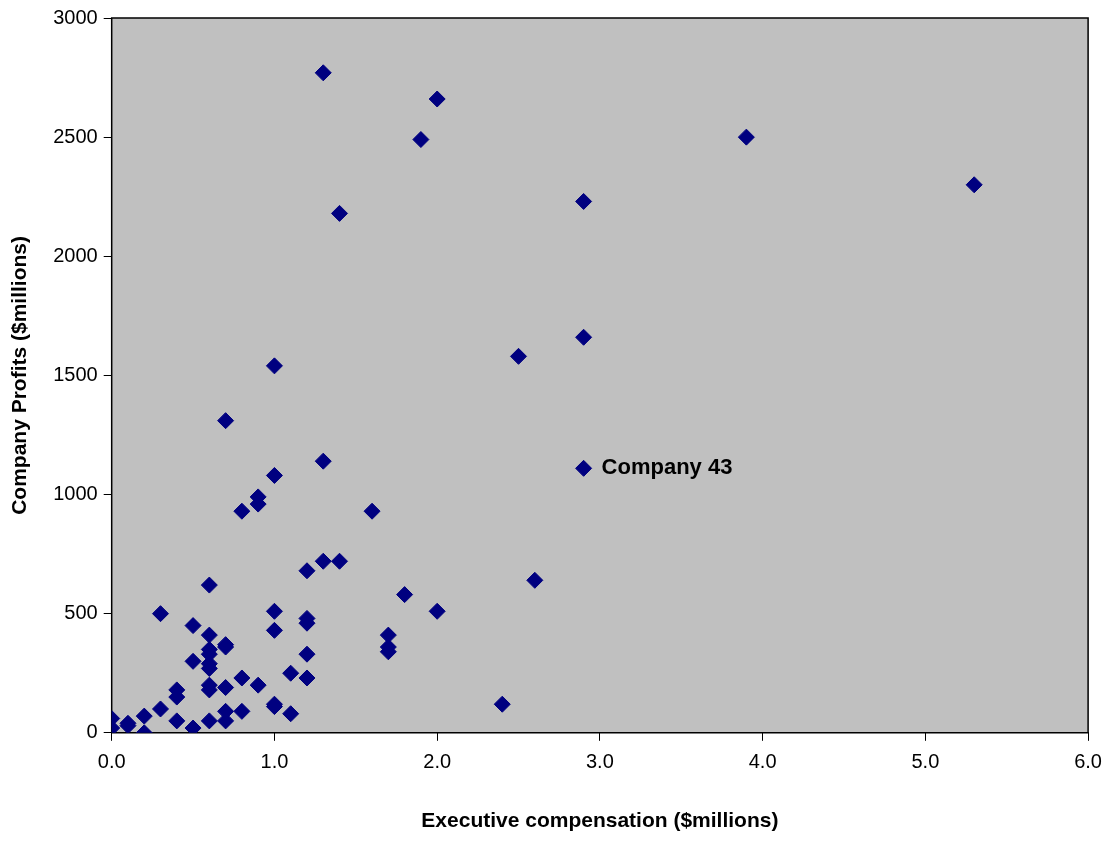  Describe the element at coordinates (600, 820) in the screenshot. I see `x-axis-title: Executive compensation ($millions)` at that location.